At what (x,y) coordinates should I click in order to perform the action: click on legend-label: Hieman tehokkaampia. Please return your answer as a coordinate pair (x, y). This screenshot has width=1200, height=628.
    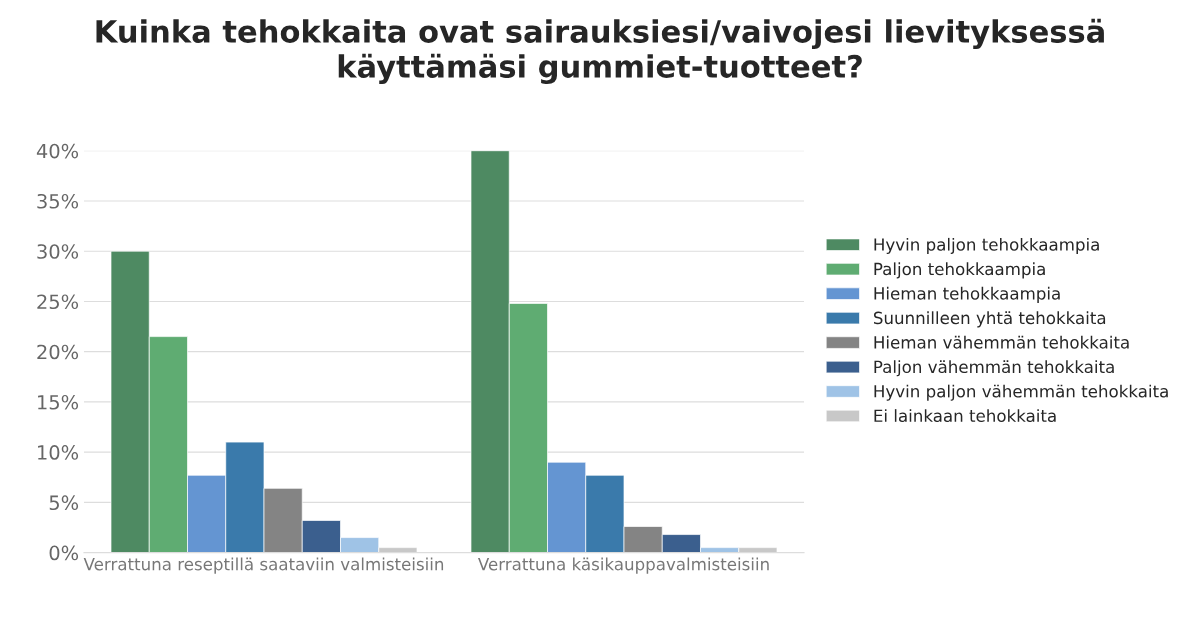
    Looking at the image, I should click on (967, 294).